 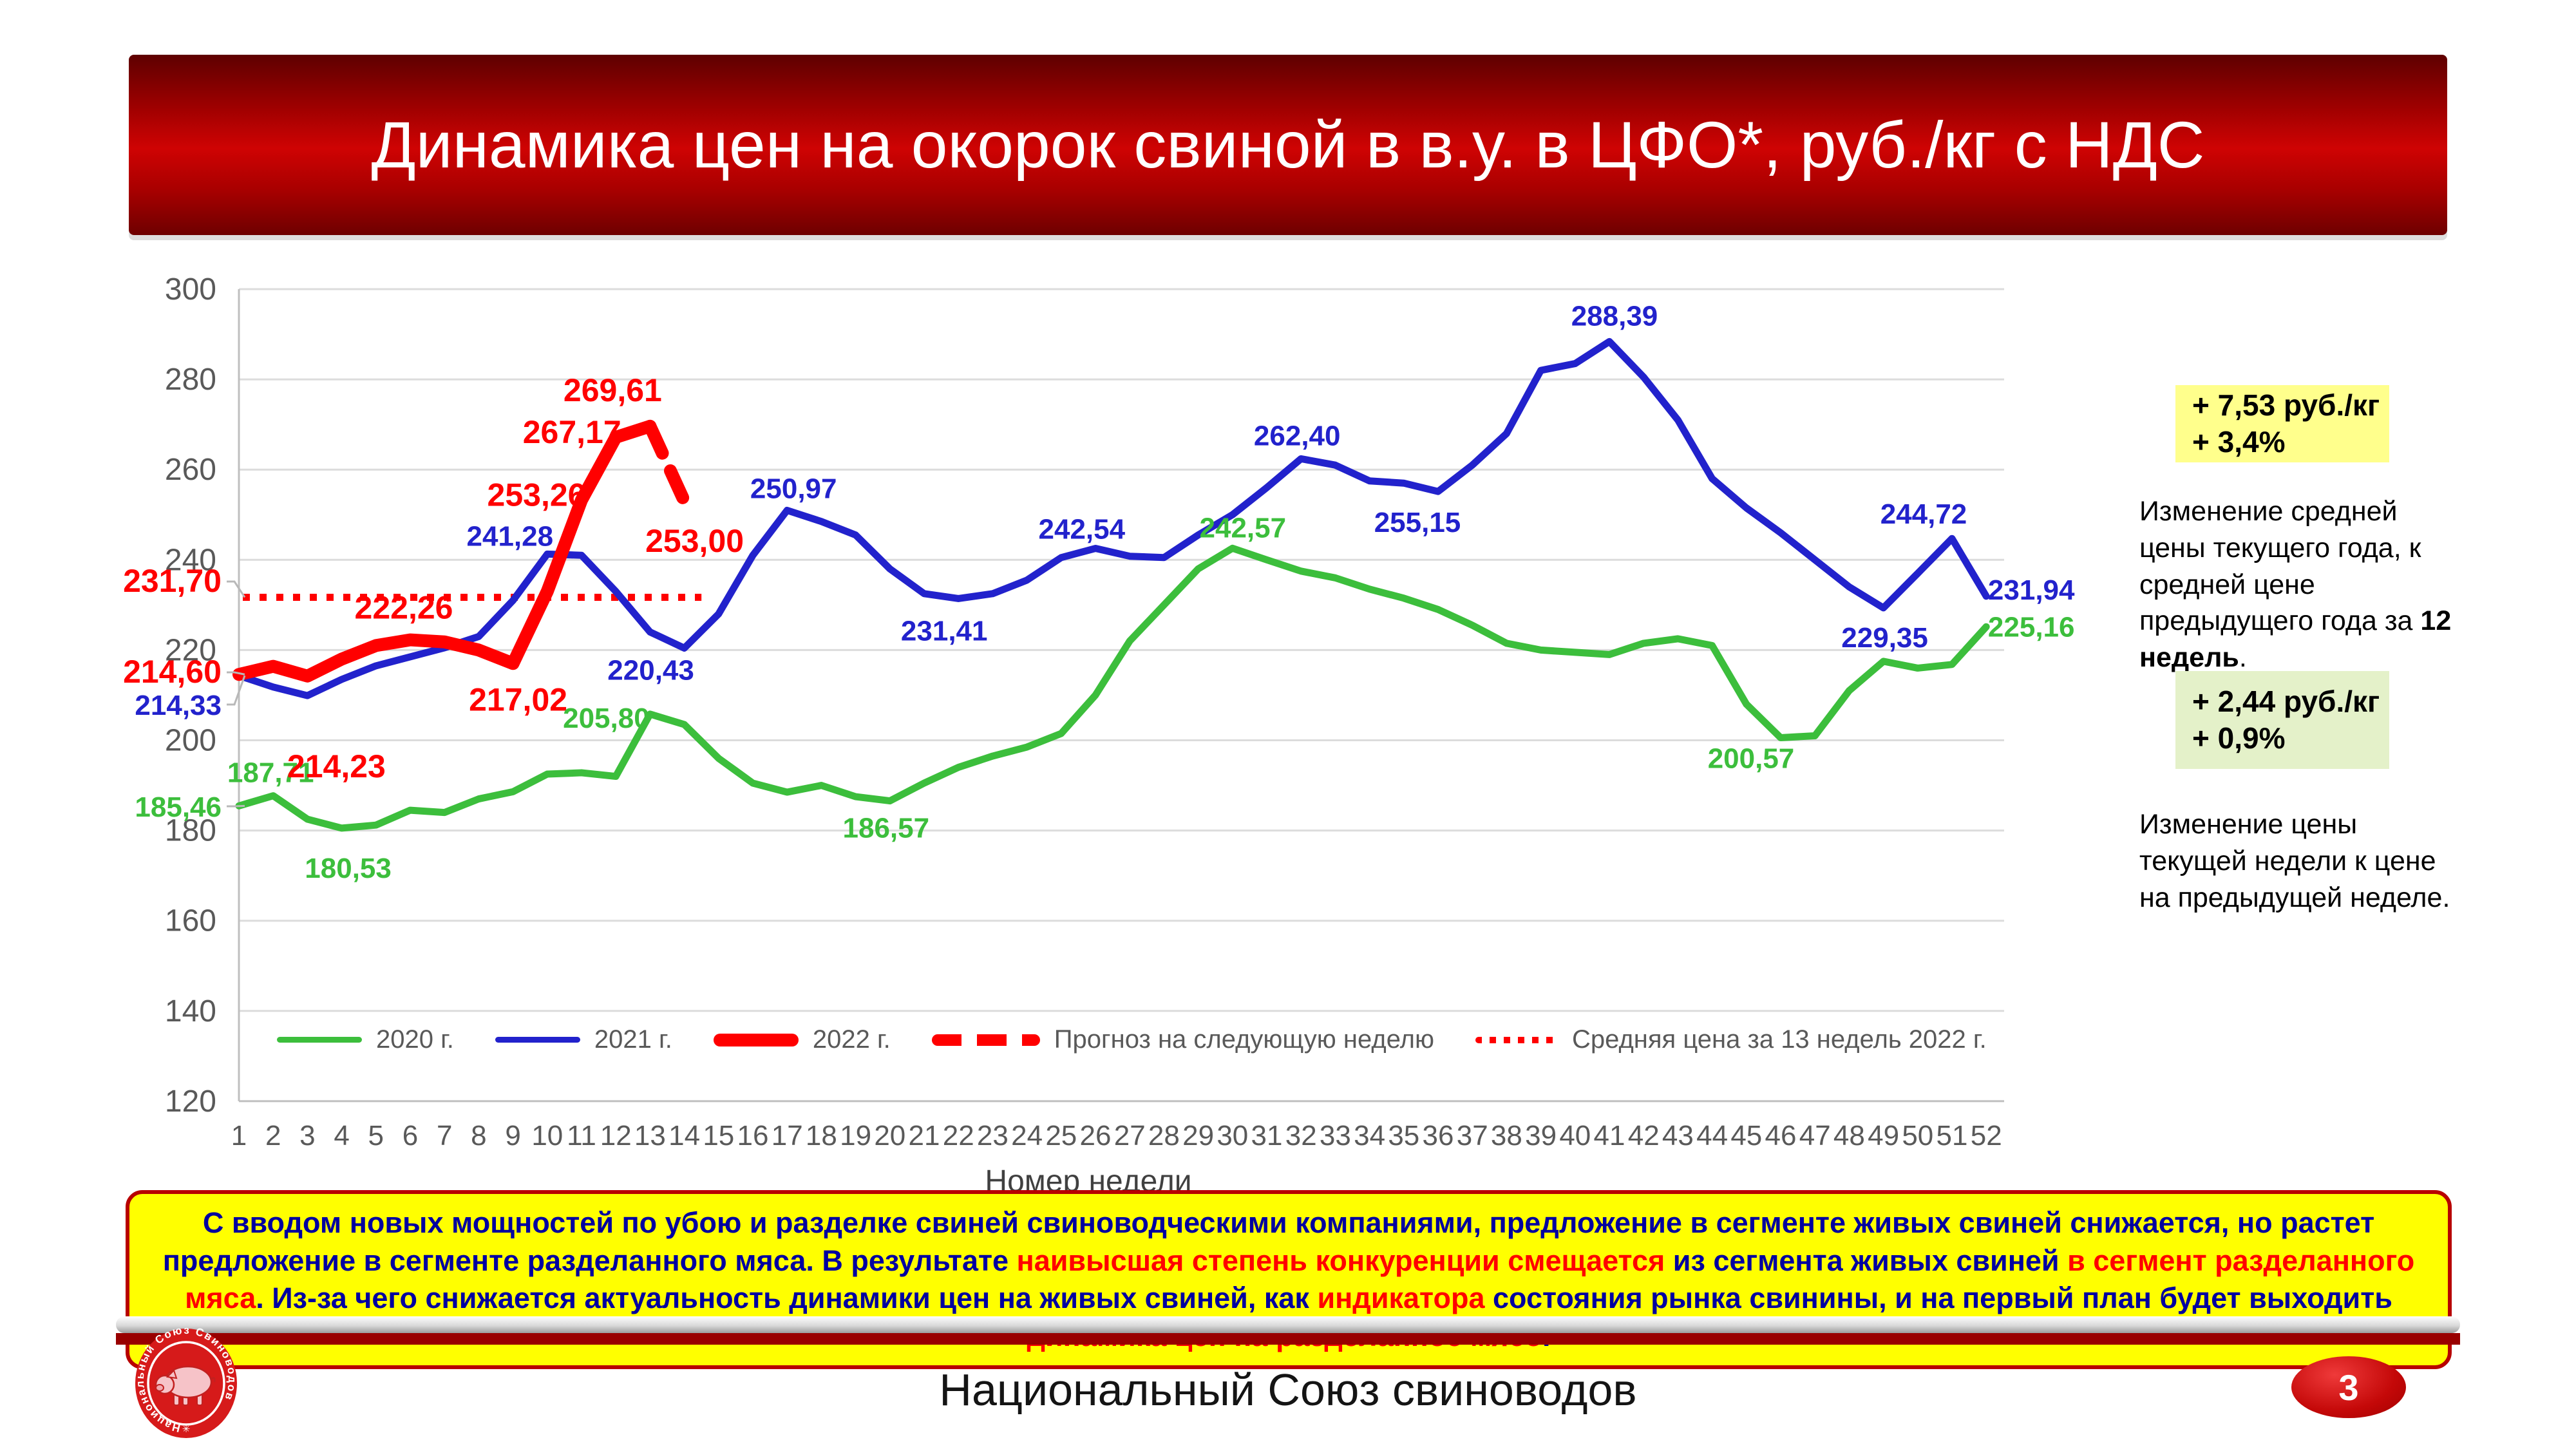 I want to click on svg-text: 220, so click(x=191, y=650).